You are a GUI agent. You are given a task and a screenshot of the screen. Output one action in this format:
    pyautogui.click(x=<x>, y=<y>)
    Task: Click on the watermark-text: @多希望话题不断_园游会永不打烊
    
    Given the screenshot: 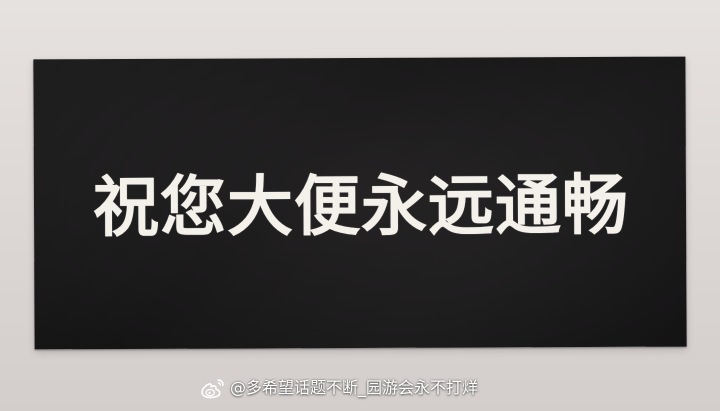 What is the action you would take?
    pyautogui.click(x=354, y=387)
    